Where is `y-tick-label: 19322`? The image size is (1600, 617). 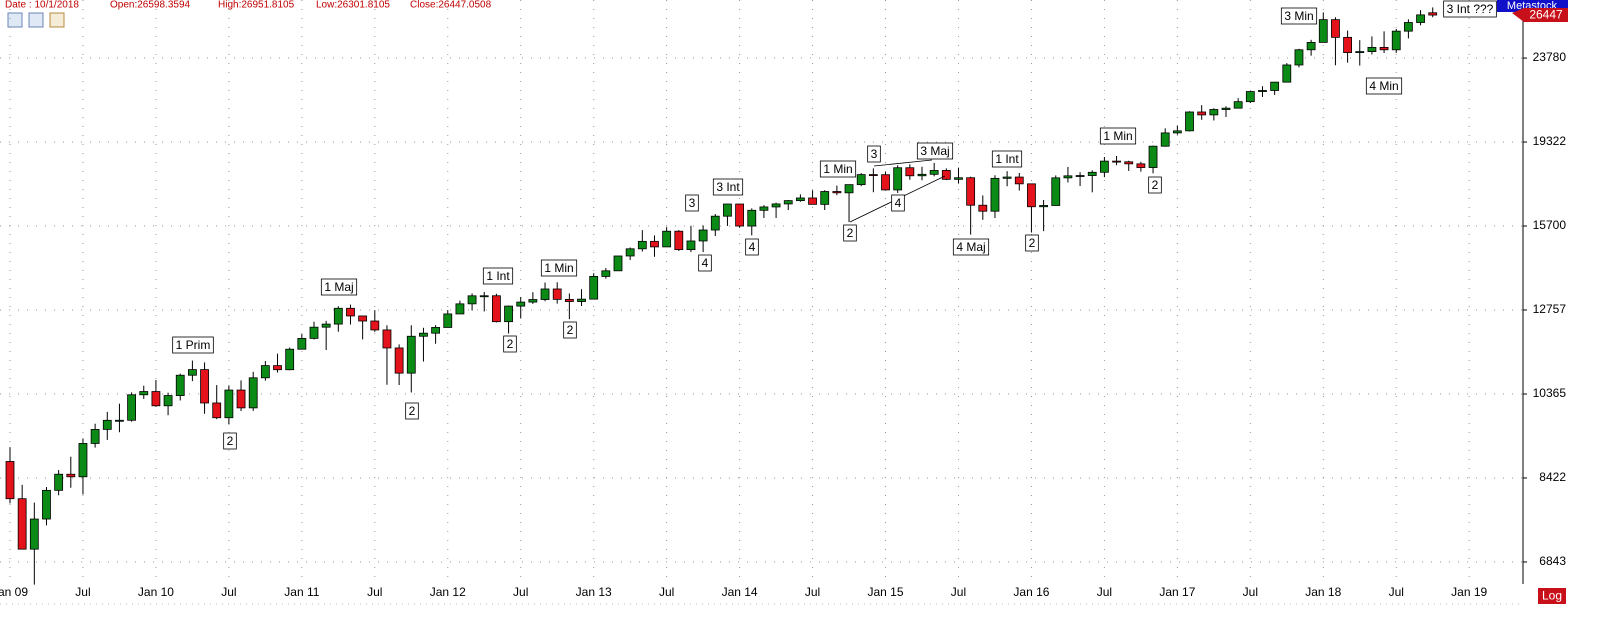
y-tick-label: 19322 is located at coordinates (1550, 141).